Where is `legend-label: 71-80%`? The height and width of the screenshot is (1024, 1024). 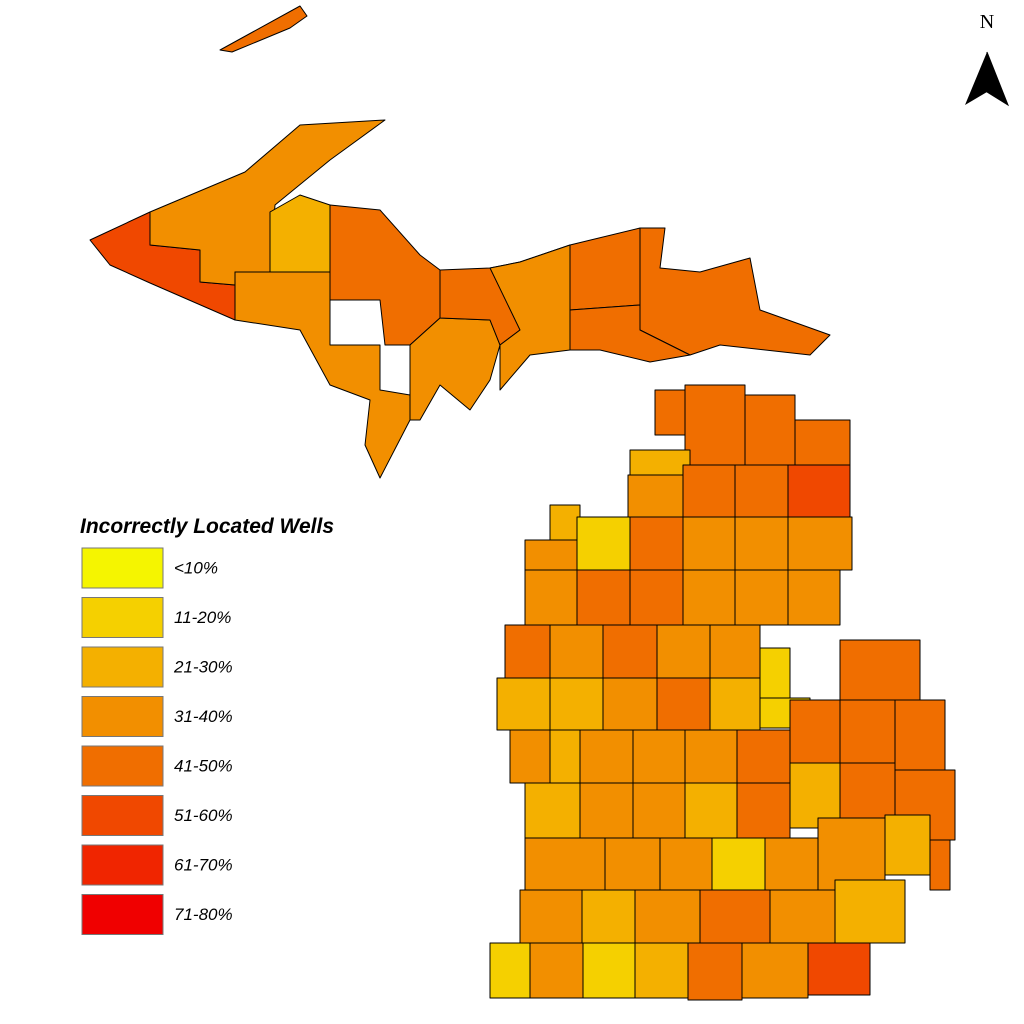
legend-label: 71-80% is located at coordinates (203, 914).